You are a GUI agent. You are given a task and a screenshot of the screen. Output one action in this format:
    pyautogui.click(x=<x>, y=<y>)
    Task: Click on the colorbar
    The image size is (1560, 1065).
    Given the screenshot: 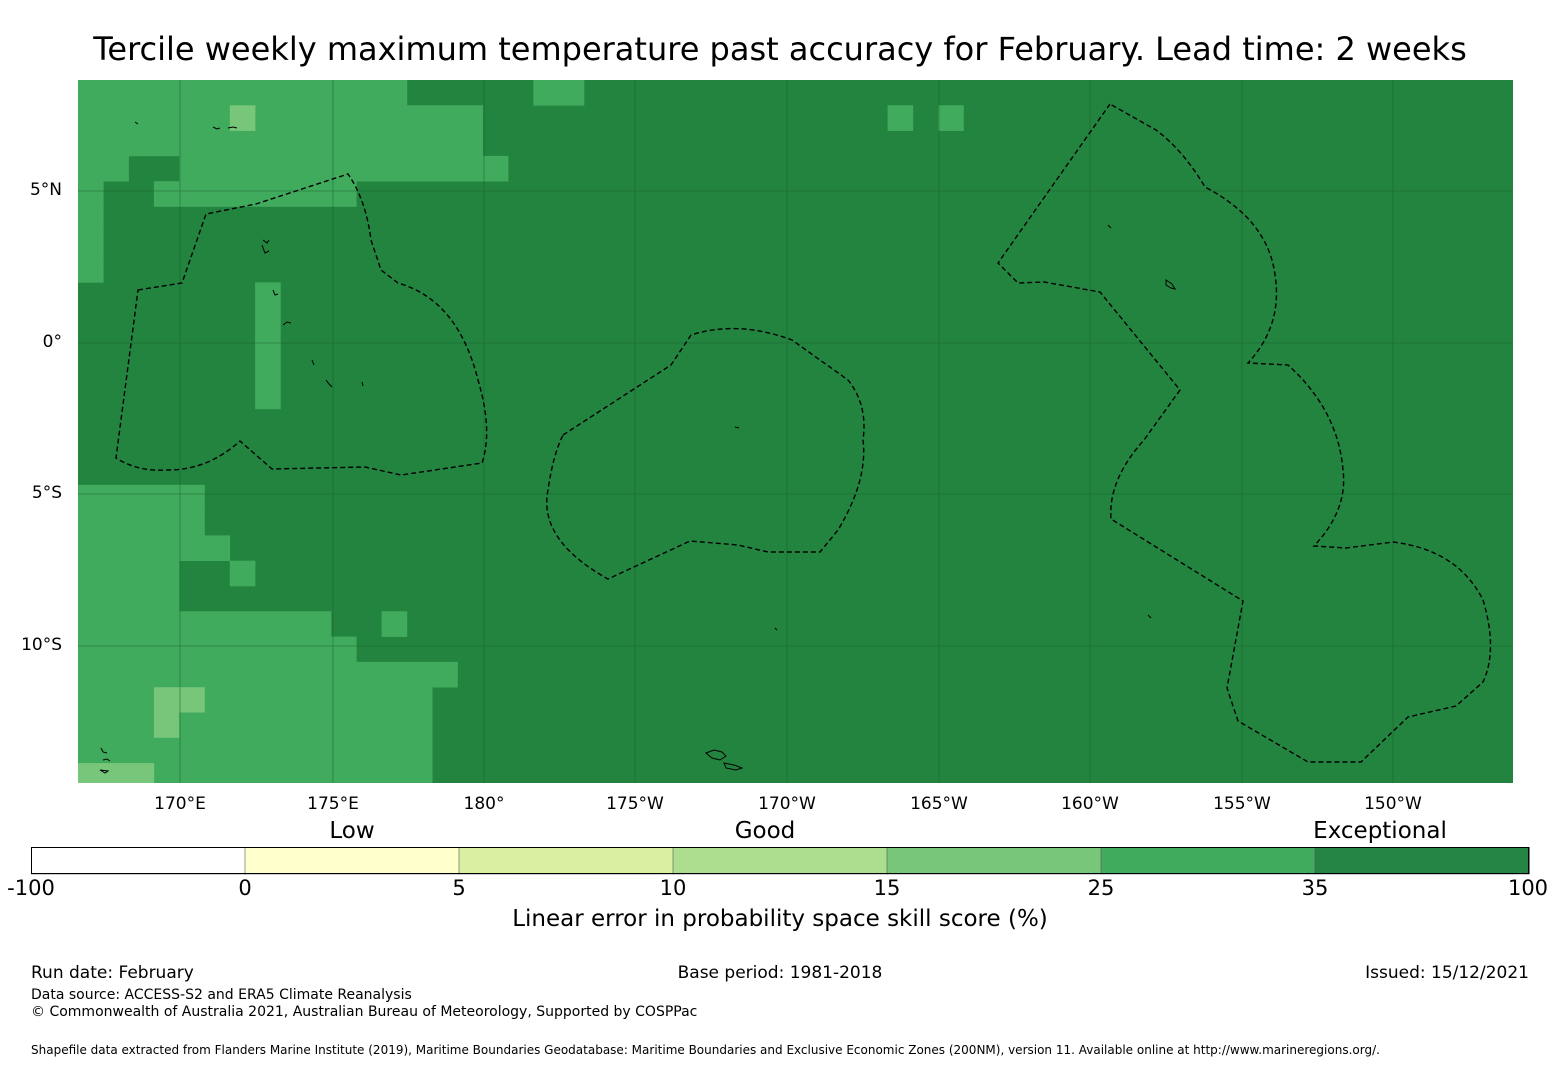 What is the action you would take?
    pyautogui.click(x=780, y=861)
    